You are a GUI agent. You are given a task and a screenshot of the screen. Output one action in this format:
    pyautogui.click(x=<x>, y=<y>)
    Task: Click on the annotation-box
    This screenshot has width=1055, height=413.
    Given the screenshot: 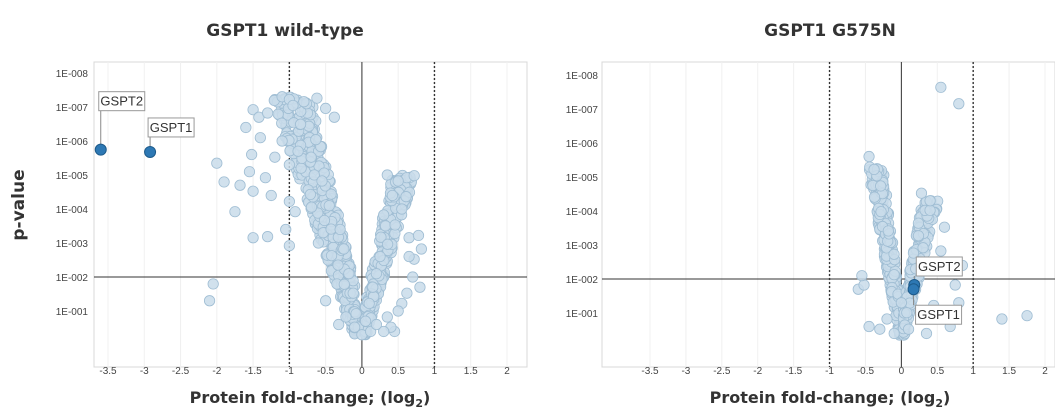 What is the action you would take?
    pyautogui.click(x=939, y=266)
    